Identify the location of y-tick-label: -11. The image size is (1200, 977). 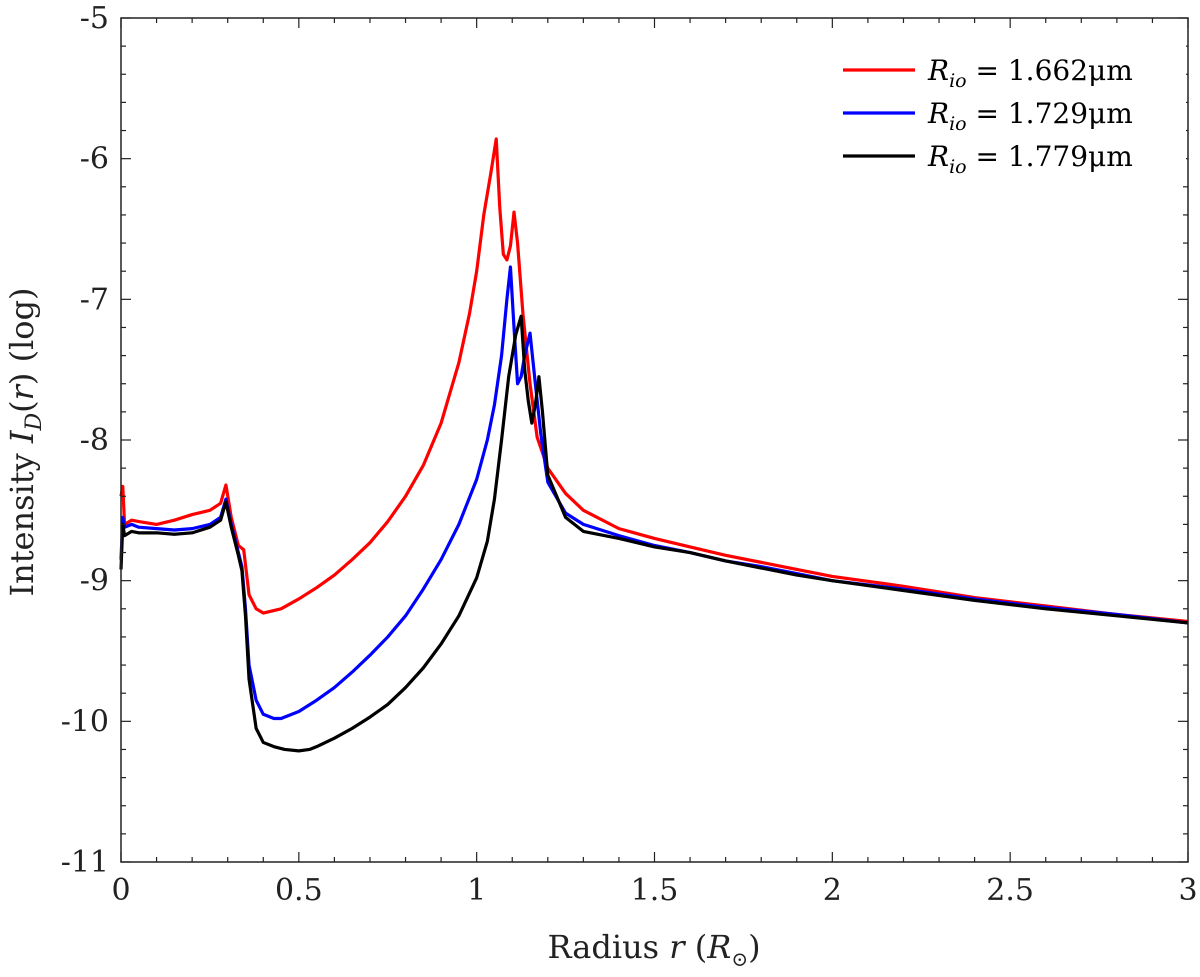
(85, 862).